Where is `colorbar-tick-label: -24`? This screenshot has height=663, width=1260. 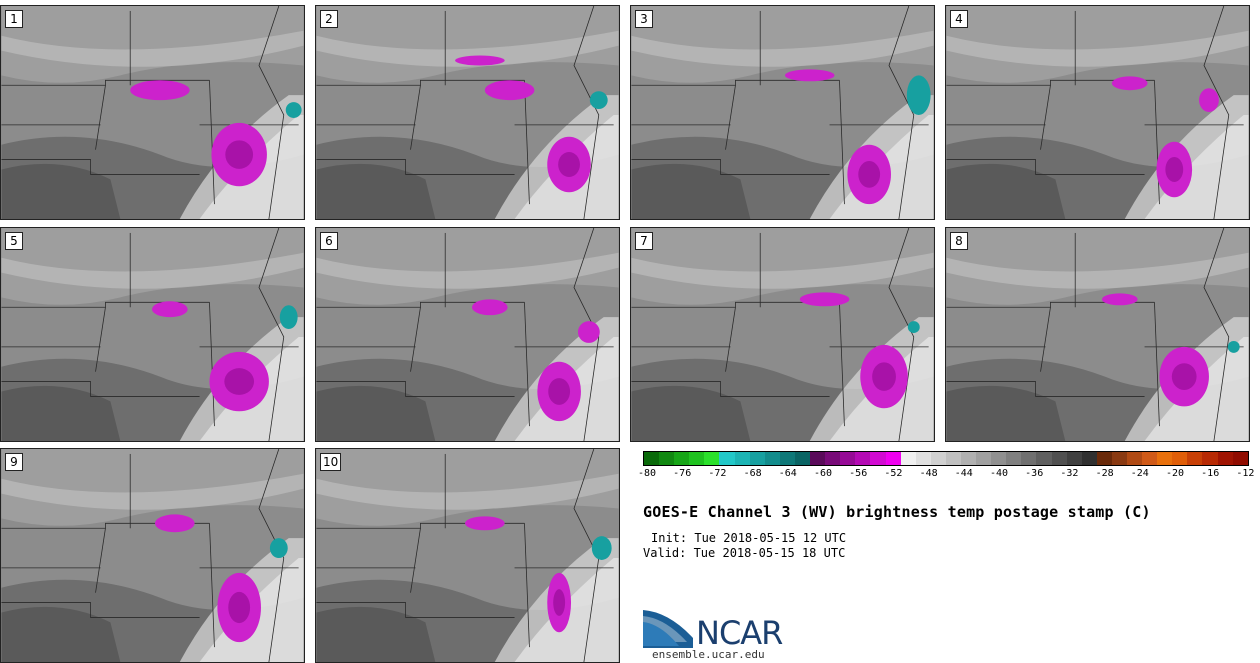
colorbar-tick-label: -24 is located at coordinates (1139, 473).